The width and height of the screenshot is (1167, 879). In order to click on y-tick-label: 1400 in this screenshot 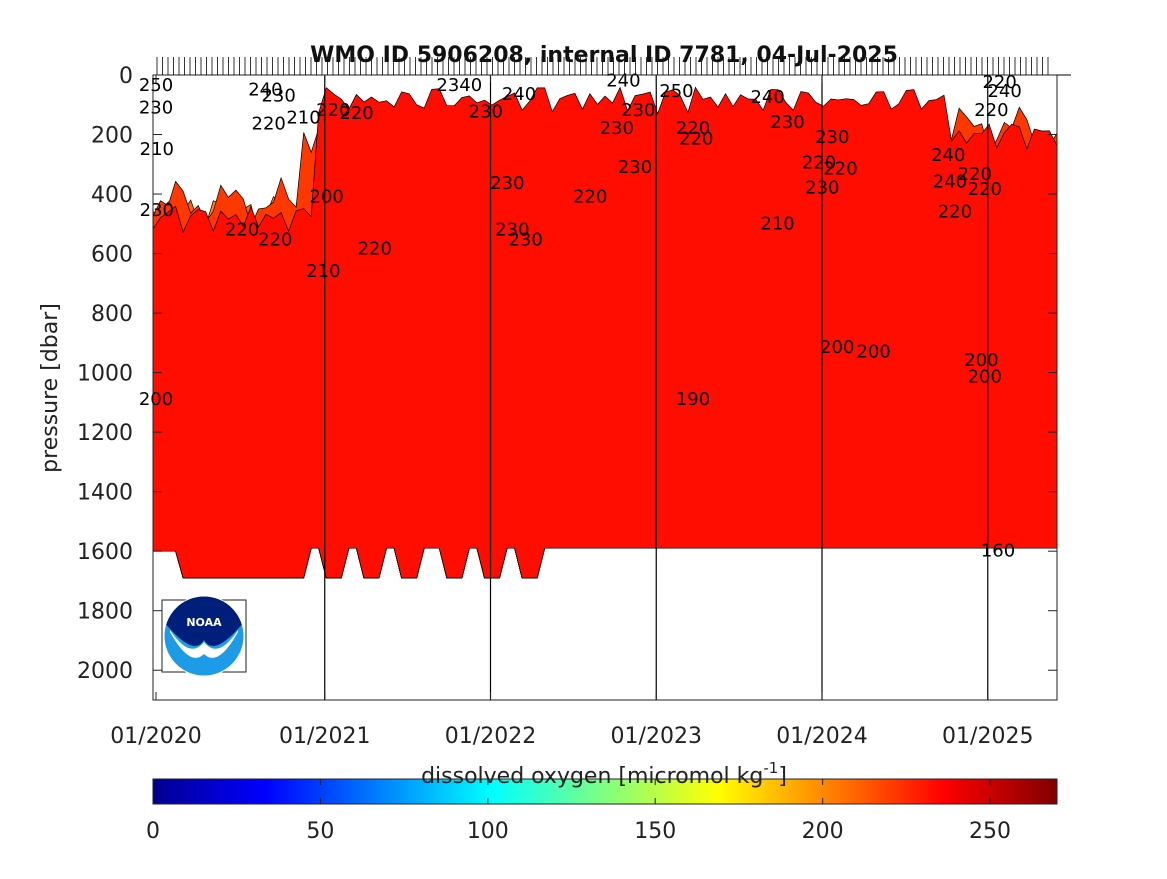, I will do `click(105, 493)`.